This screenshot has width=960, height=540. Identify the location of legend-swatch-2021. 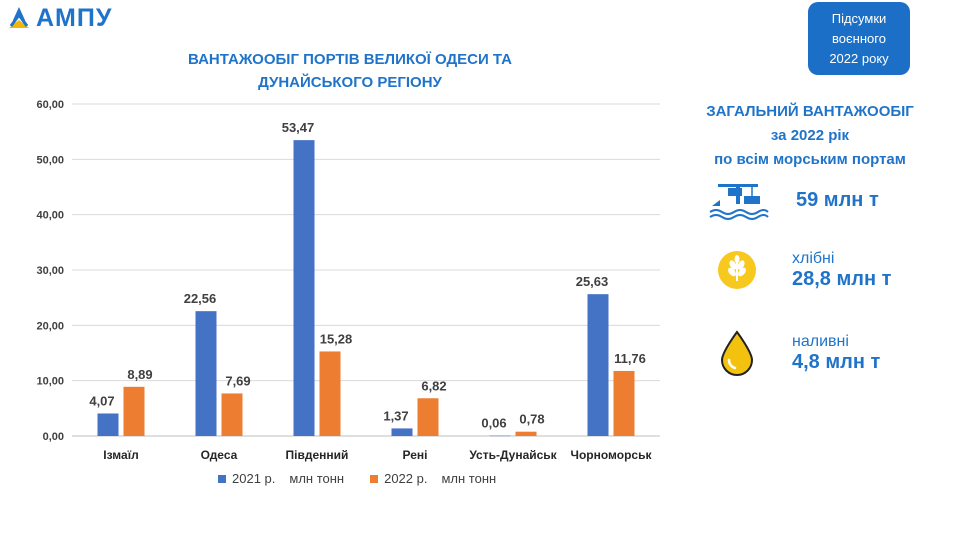
(222, 478).